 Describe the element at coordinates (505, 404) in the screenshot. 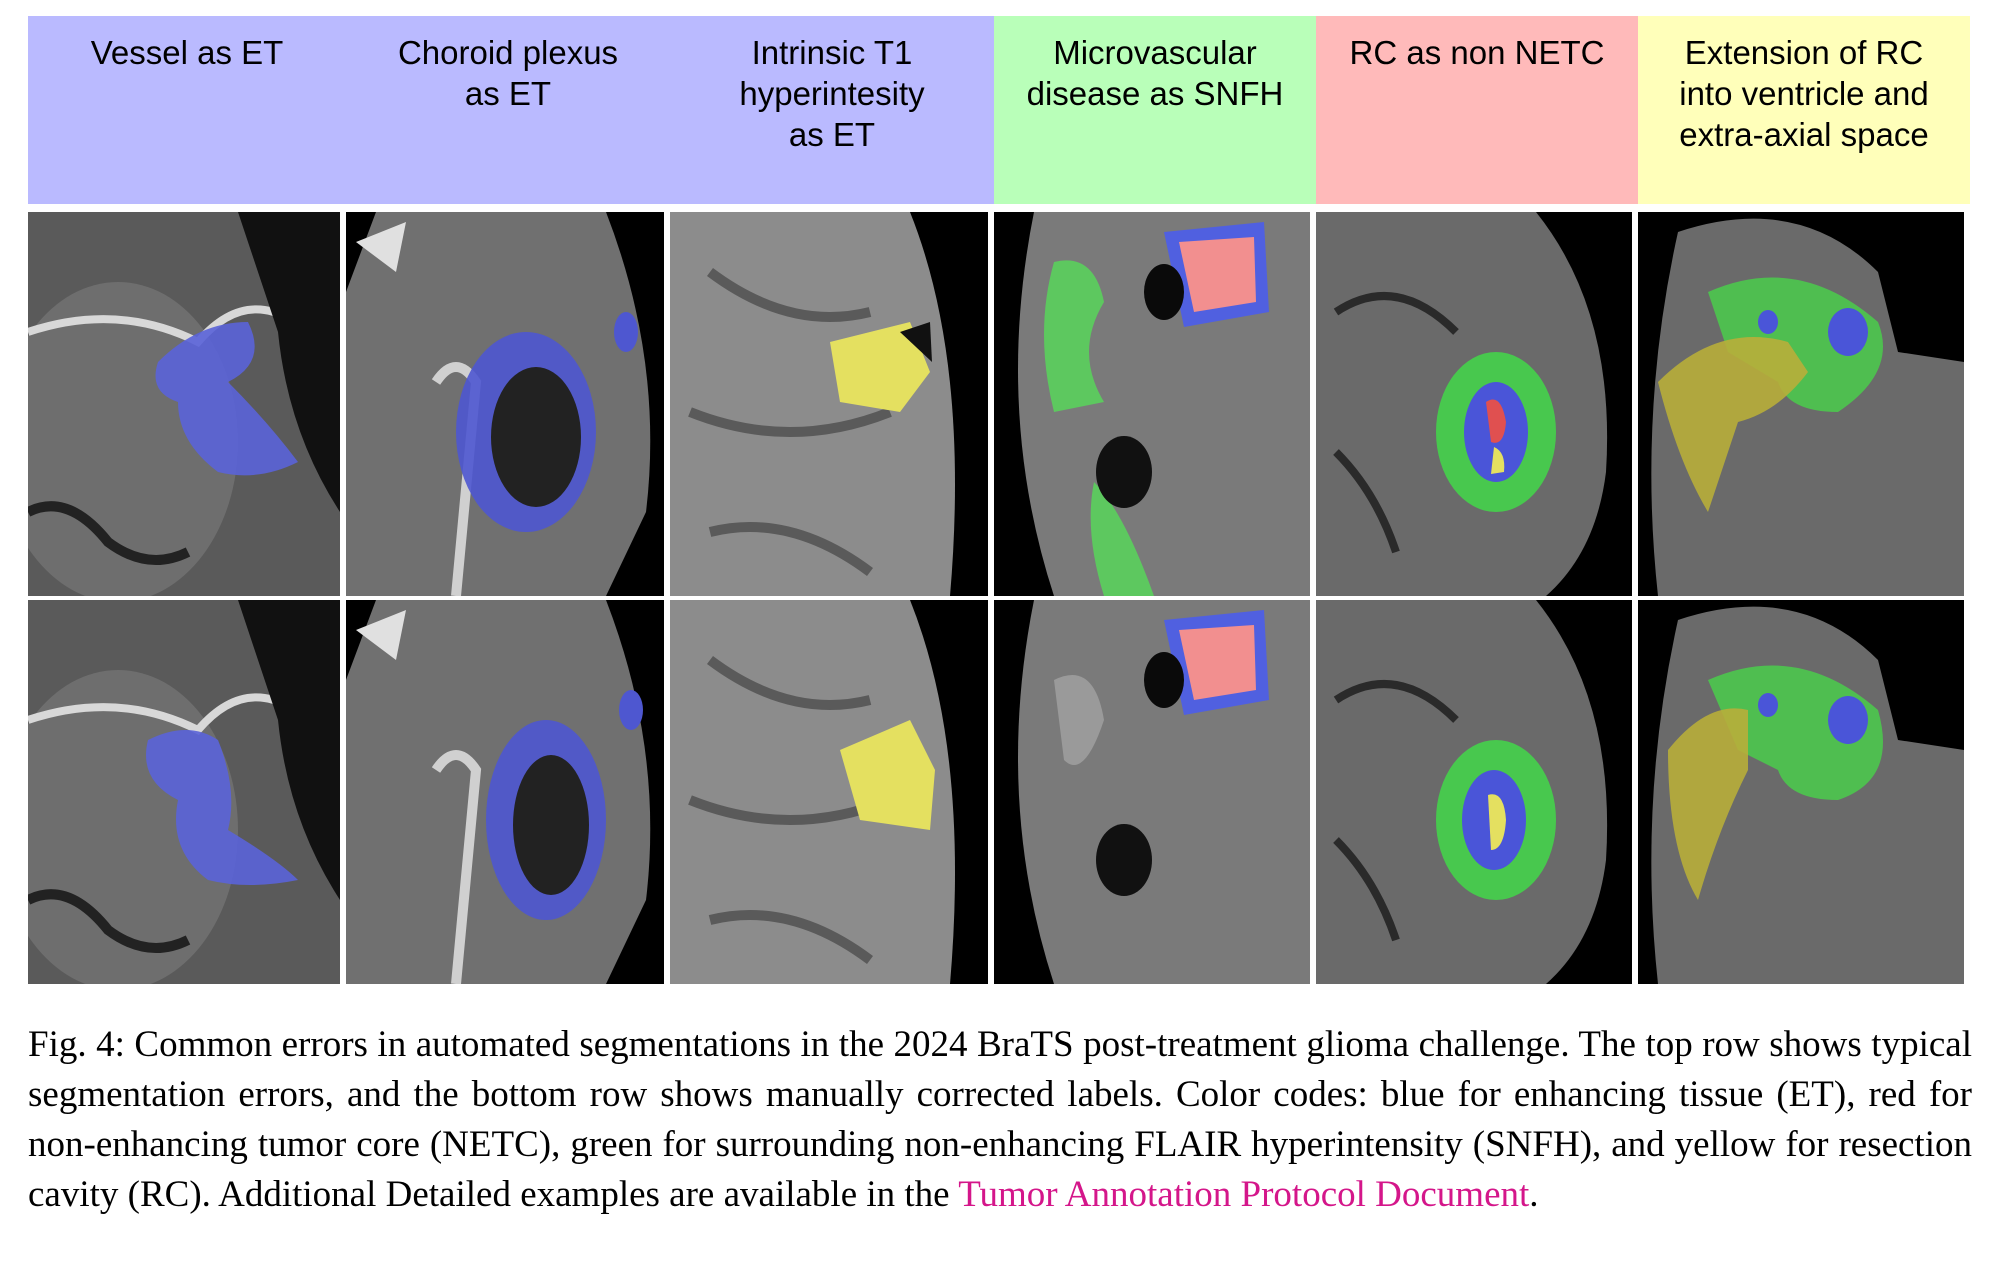

I see `mri-panel-choroid-error` at that location.